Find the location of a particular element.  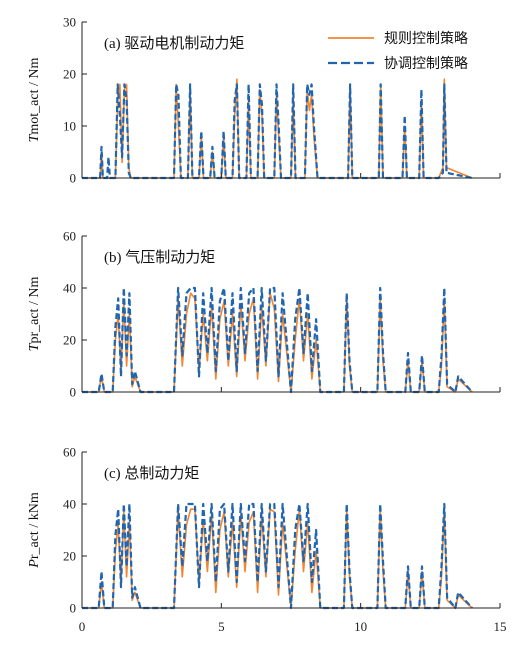

panel-title: (a) 驱动电机制动力矩 is located at coordinates (174, 43).